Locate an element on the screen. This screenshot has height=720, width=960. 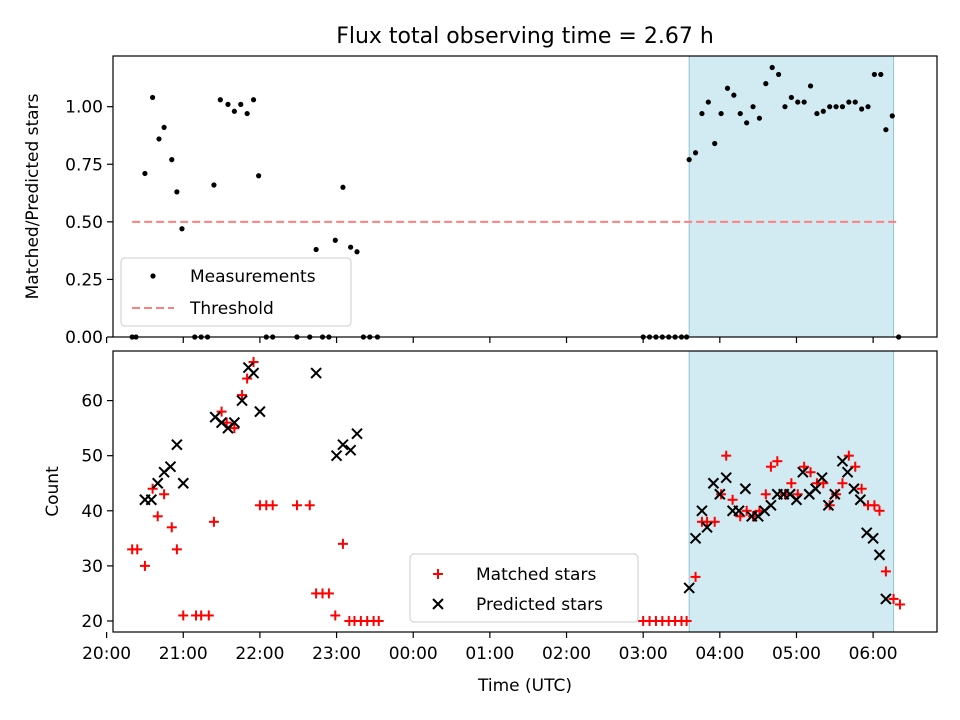
legend-predicted-marker is located at coordinates (438, 604).